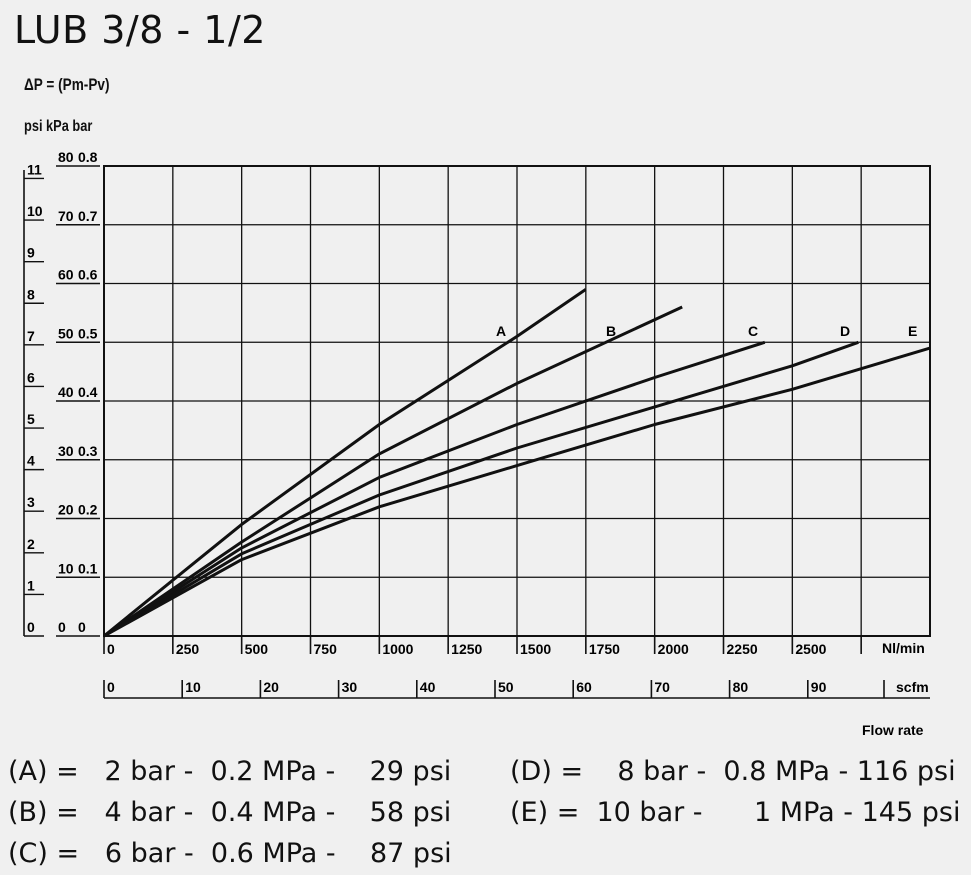 This screenshot has height=875, width=971. Describe the element at coordinates (66, 451) in the screenshot. I see `y-tick-label-kpa: 30` at that location.